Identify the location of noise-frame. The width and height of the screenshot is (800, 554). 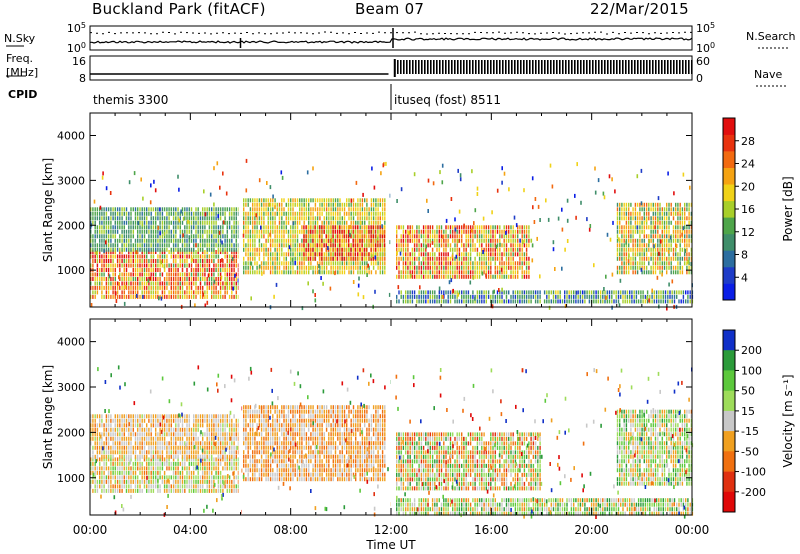
(391, 38).